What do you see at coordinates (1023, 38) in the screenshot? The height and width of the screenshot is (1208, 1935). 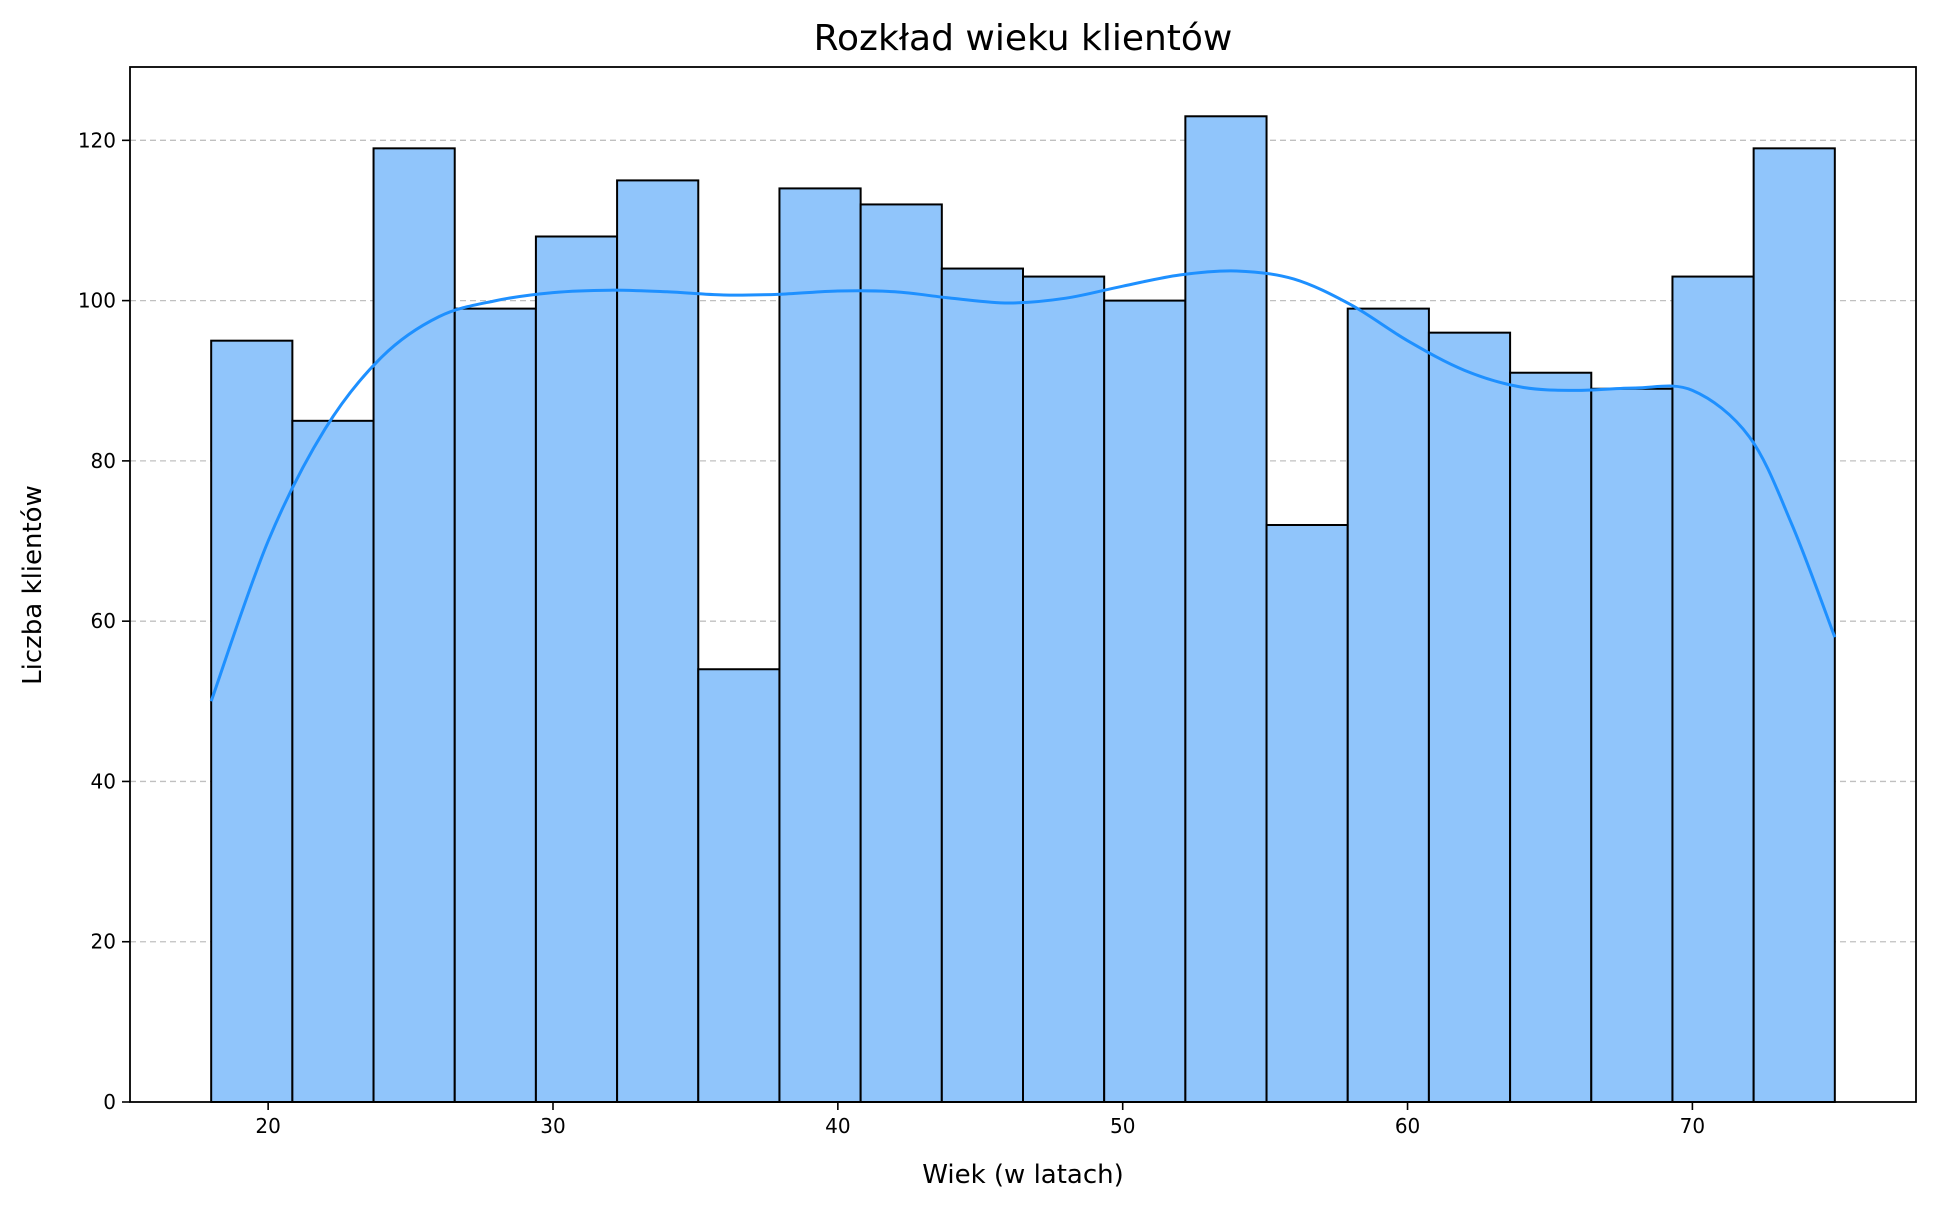 I see `chart-title: Rozkład wieku klientów` at bounding box center [1023, 38].